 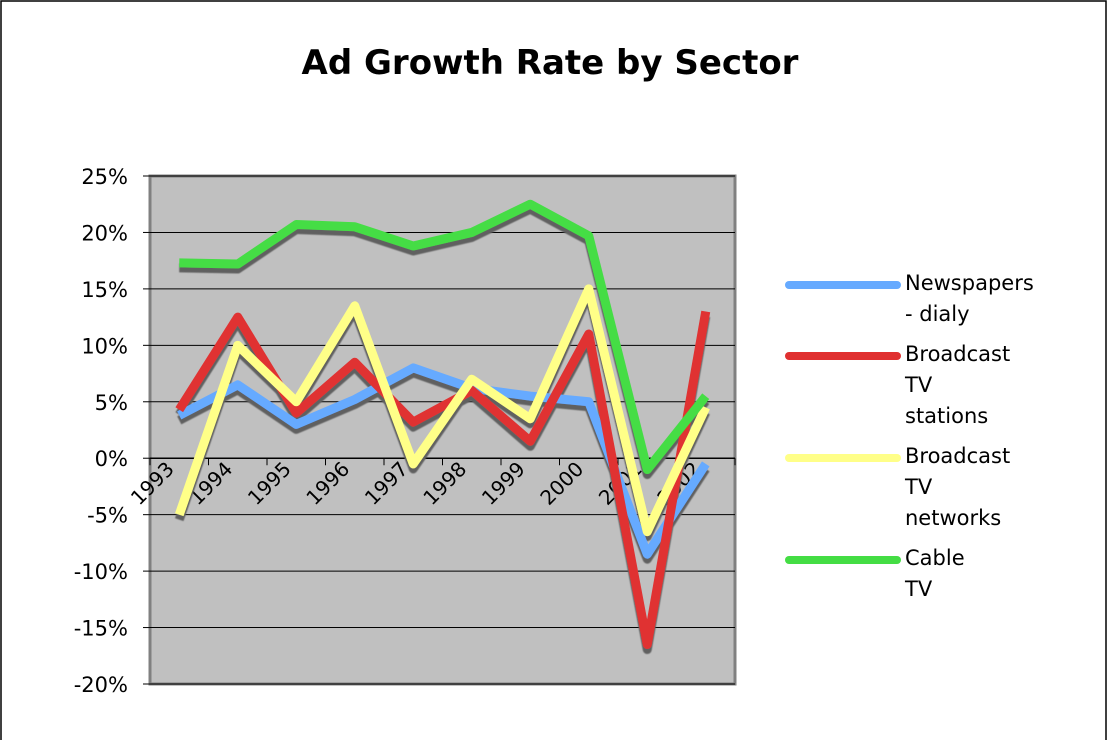 What do you see at coordinates (958, 487) in the screenshot?
I see `legend-label: Broadcast TV networks` at bounding box center [958, 487].